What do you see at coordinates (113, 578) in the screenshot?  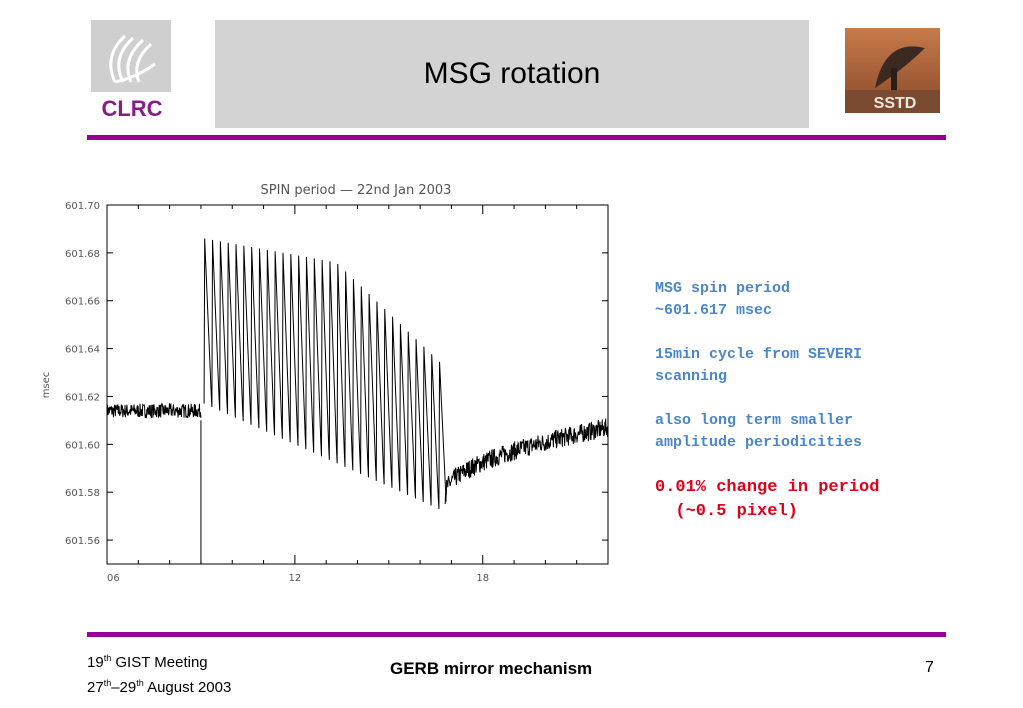 I see `x-tick-label: 06` at bounding box center [113, 578].